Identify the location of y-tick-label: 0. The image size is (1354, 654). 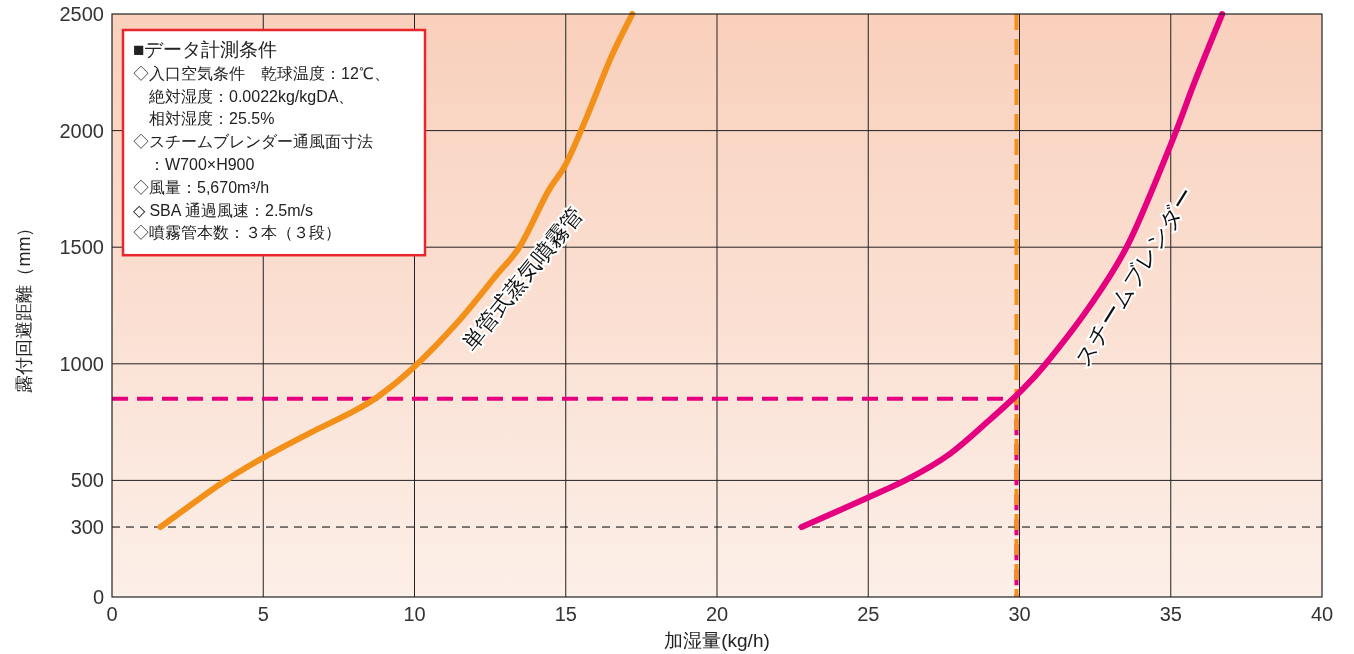
(98, 597).